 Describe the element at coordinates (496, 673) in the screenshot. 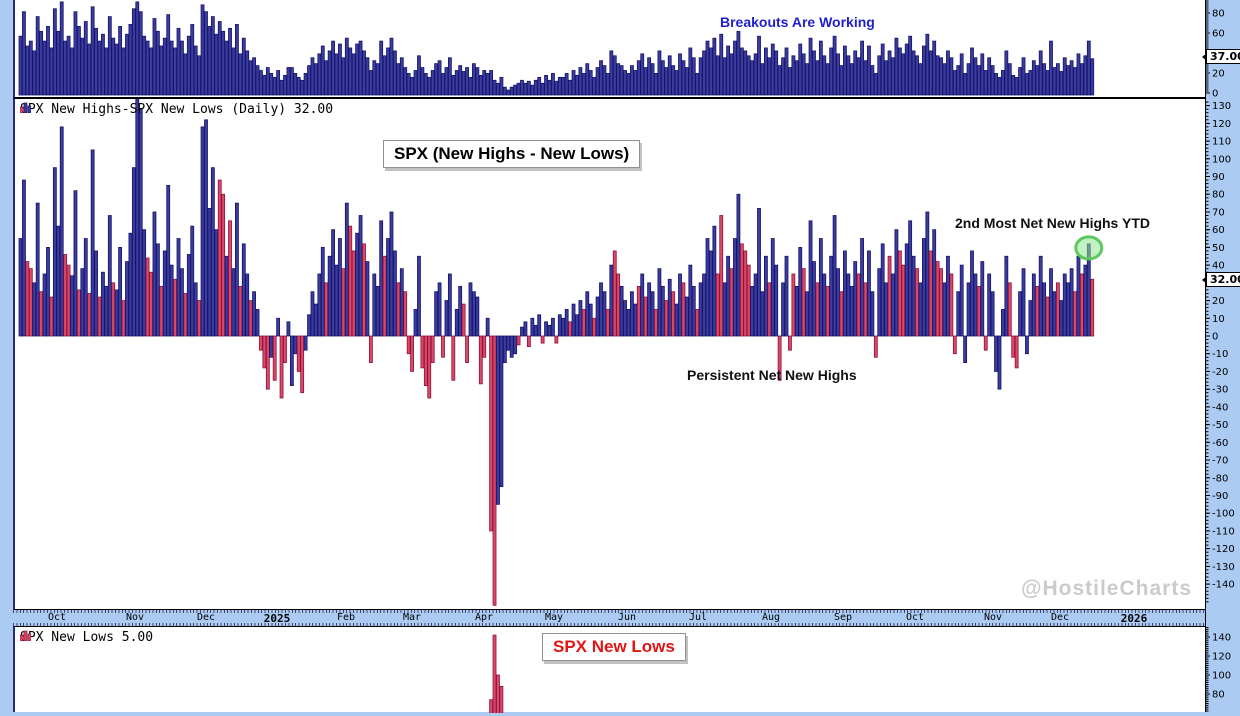

I see `lows-panel-bars` at that location.